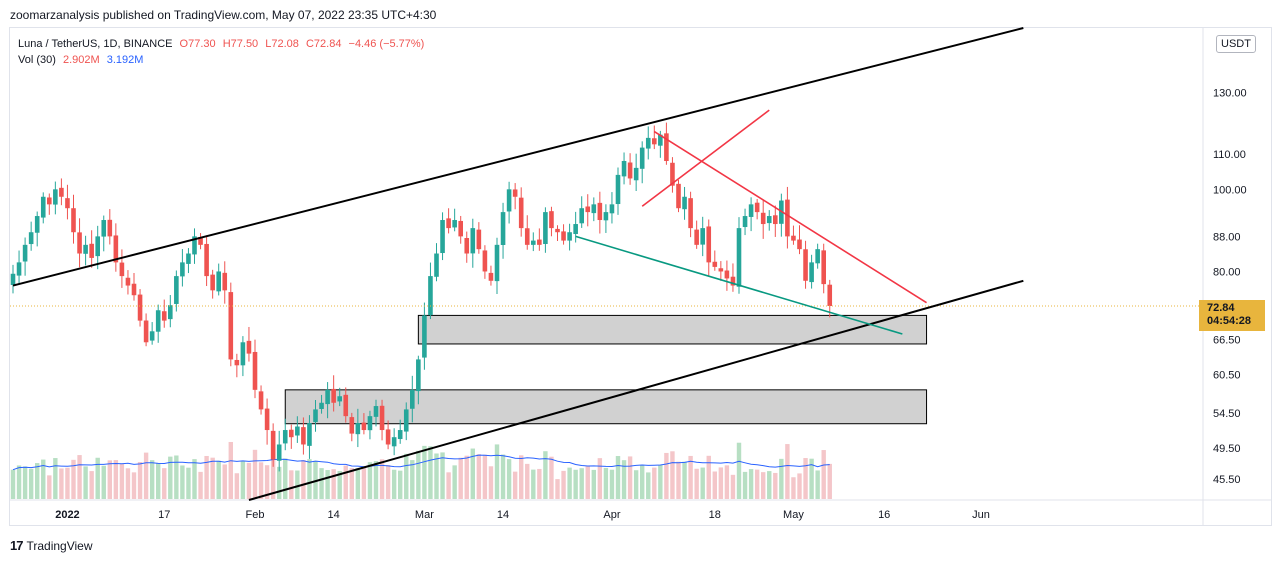  What do you see at coordinates (386, 44) in the screenshot?
I see `legend-change: −4.46 (−5.77%)` at bounding box center [386, 44].